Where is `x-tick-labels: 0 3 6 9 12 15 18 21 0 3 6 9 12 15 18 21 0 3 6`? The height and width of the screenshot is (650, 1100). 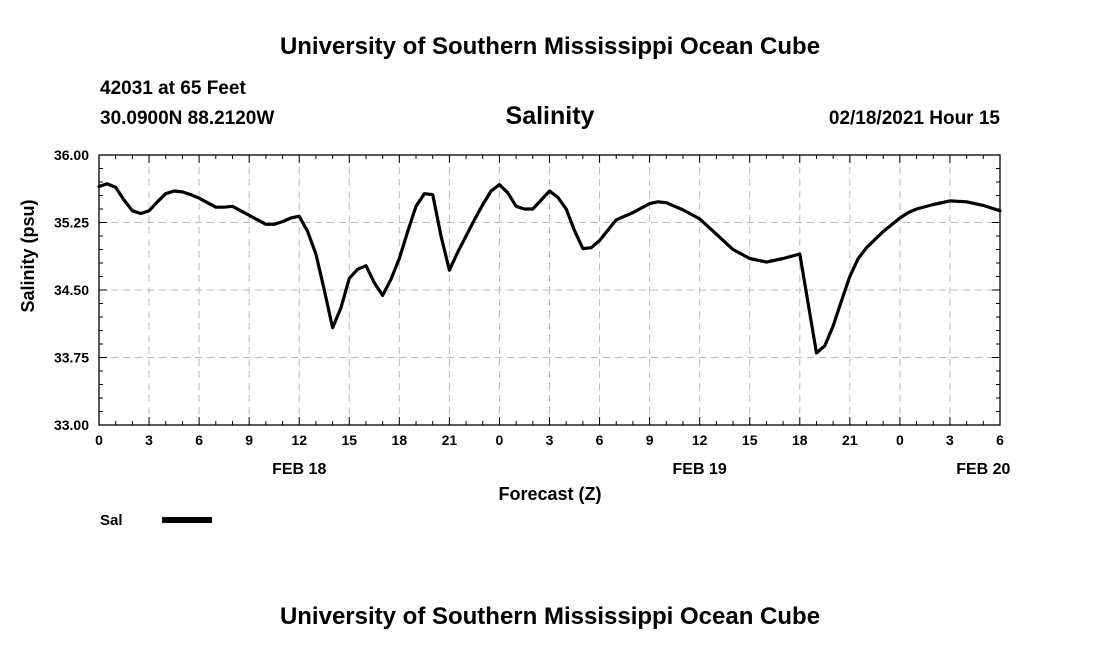
x-tick-labels: 0 3 6 9 12 15 18 21 0 3 6 9 12 15 18 21 0 3 6 is located at coordinates (549, 440).